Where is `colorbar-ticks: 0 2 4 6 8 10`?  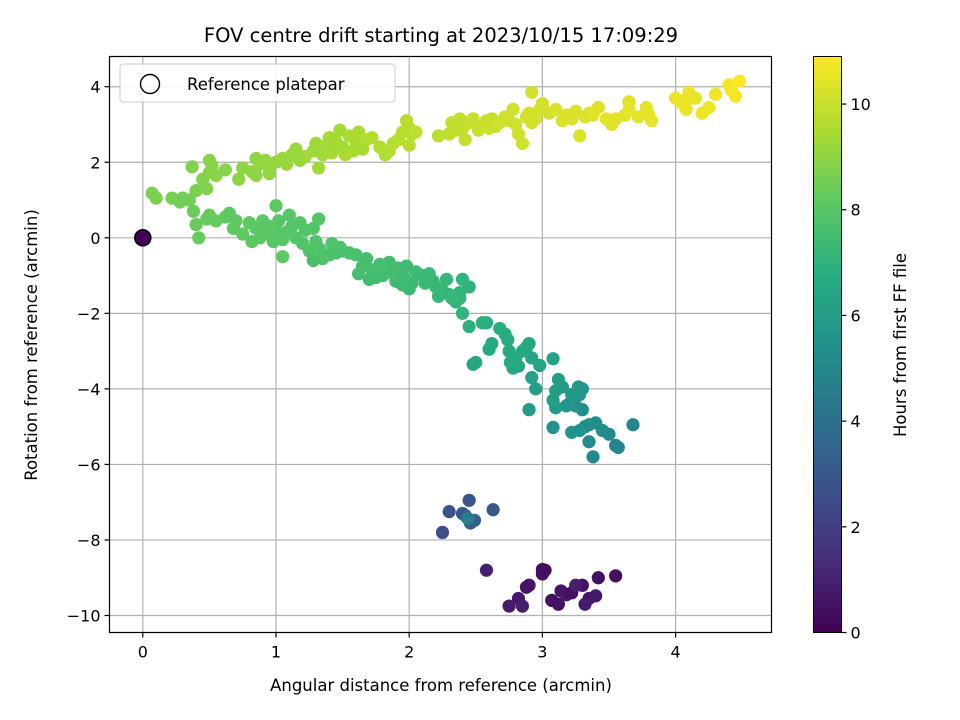 colorbar-ticks: 0 2 4 6 8 10 is located at coordinates (856, 369).